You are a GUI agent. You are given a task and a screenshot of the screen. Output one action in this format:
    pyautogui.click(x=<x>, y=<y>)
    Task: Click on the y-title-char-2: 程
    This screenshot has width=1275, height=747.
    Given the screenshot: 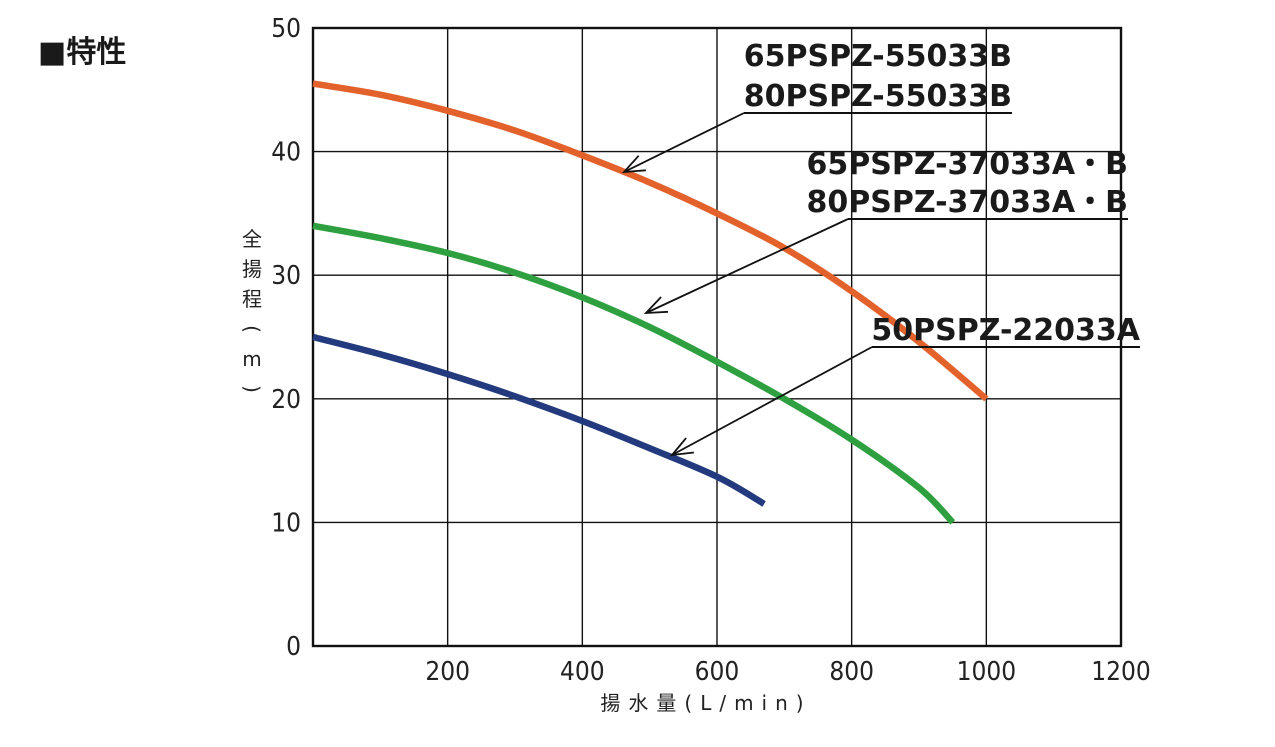 What is the action you would take?
    pyautogui.click(x=252, y=299)
    